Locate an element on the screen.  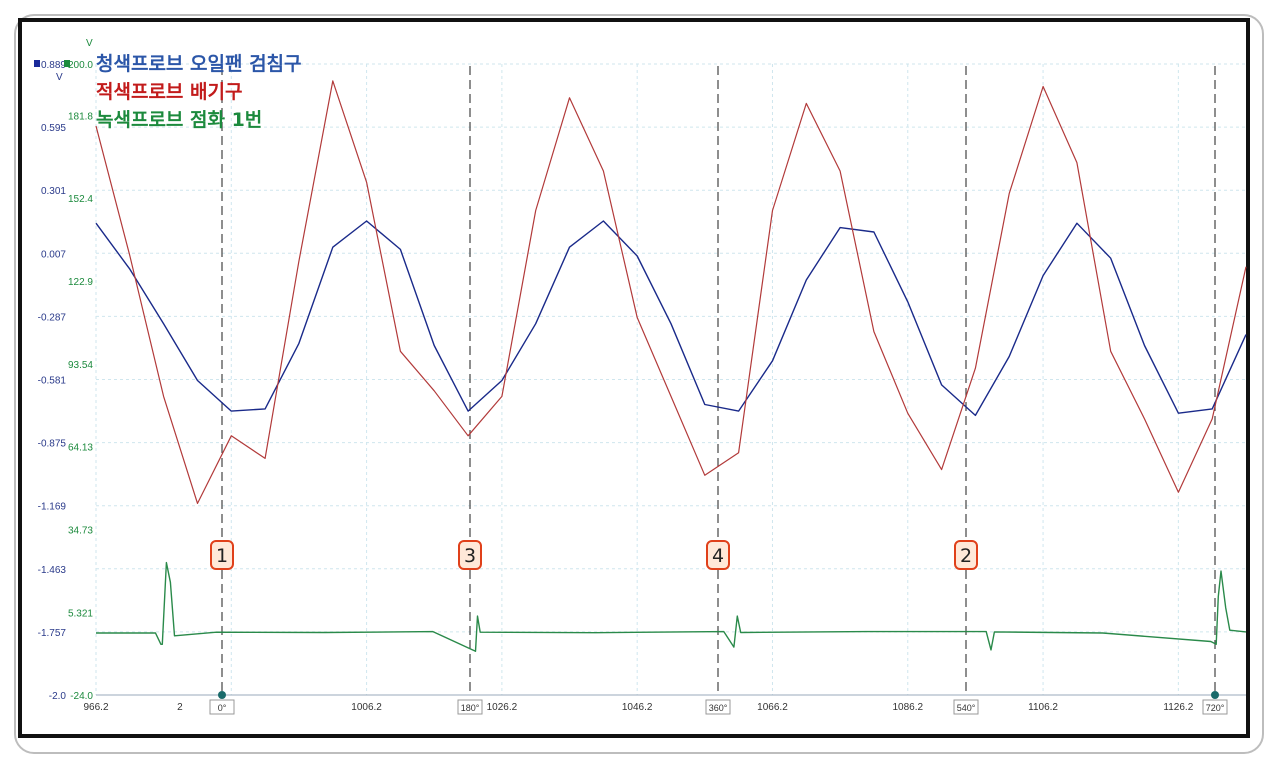
cylinder-badge: 2 is located at coordinates (966, 555).